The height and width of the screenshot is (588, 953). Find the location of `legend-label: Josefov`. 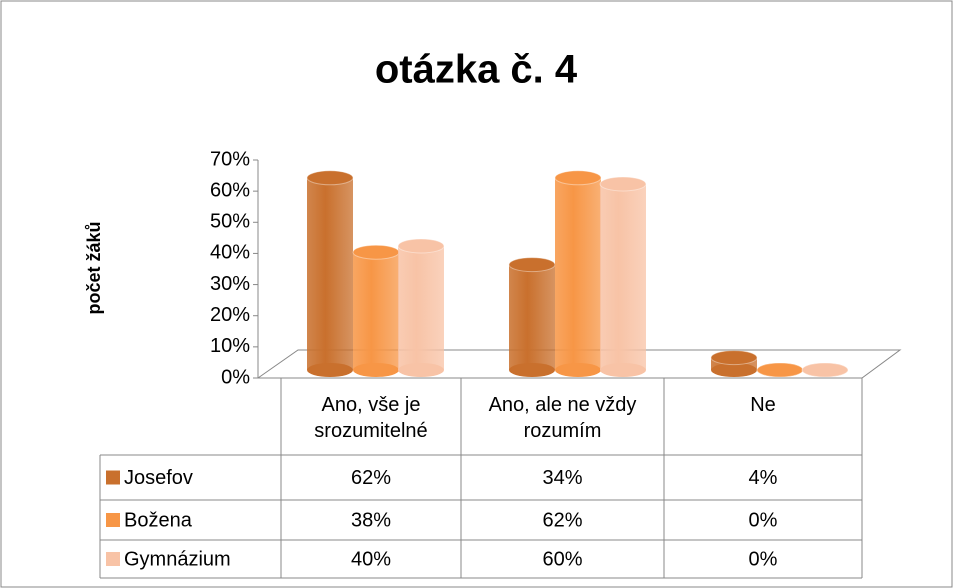

legend-label: Josefov is located at coordinates (158, 478).